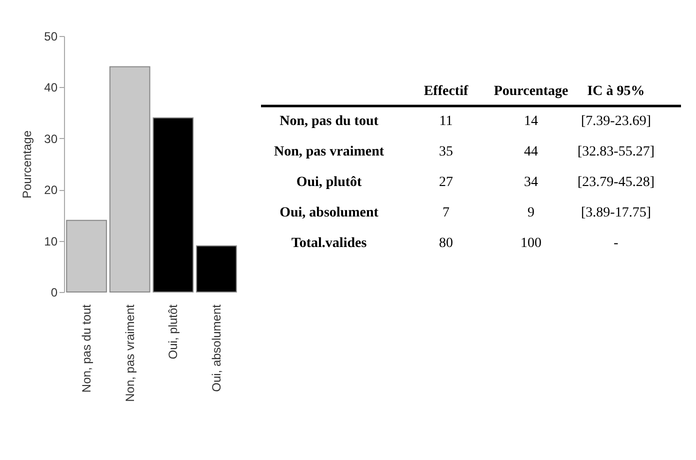 This screenshot has height=460, width=696. I want to click on data-label: 14, so click(531, 121).